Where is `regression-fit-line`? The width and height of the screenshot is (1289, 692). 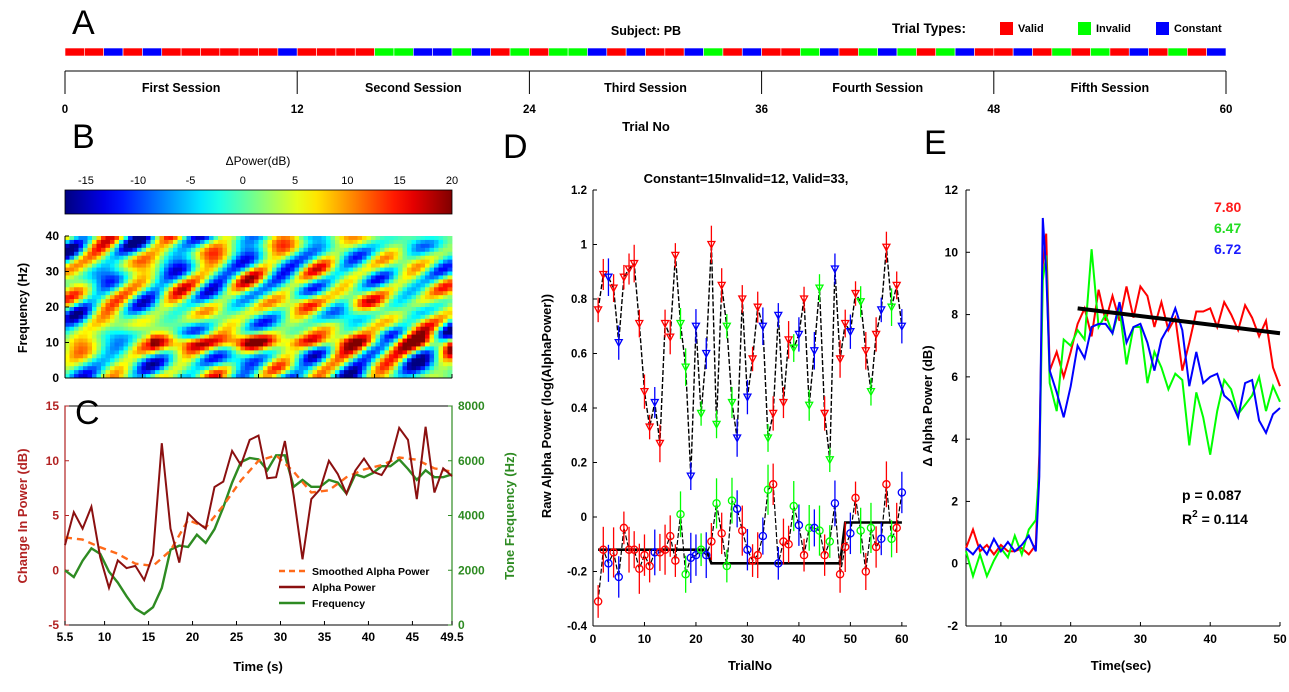 regression-fit-line is located at coordinates (1179, 321).